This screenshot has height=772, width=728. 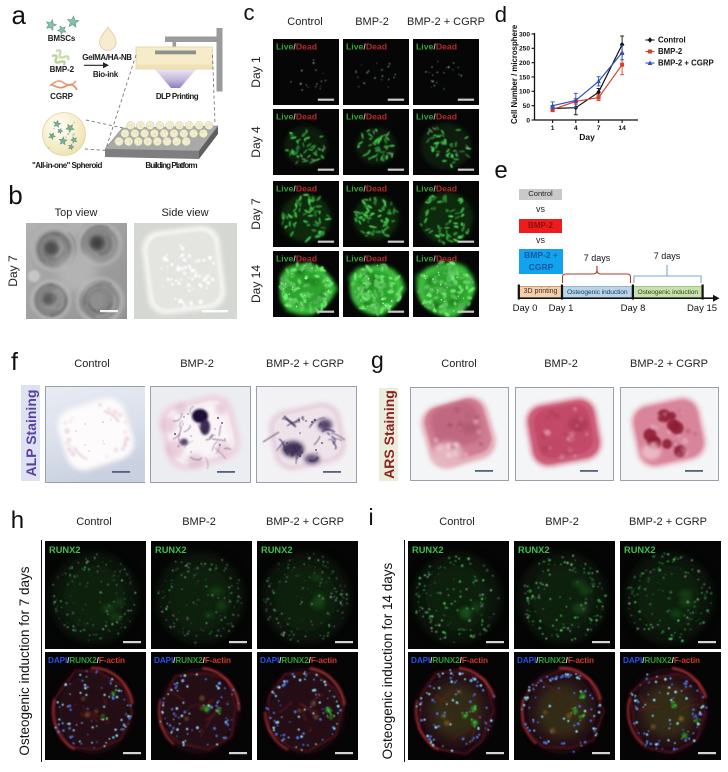 What do you see at coordinates (686, 63) in the screenshot?
I see `svg-text: BMP-2 + CGRP` at bounding box center [686, 63].